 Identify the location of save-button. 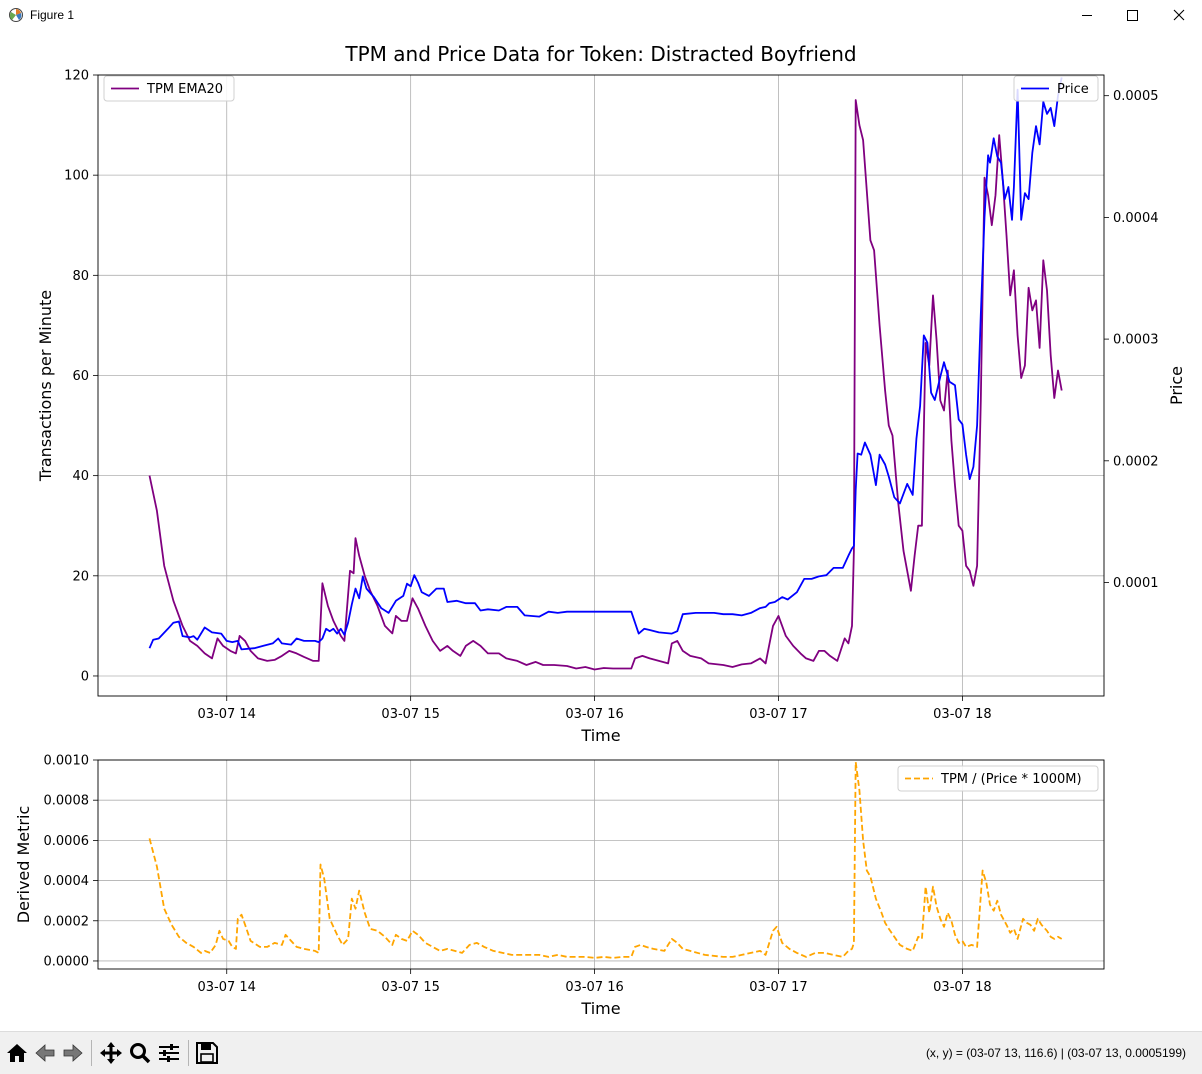
(207, 1053).